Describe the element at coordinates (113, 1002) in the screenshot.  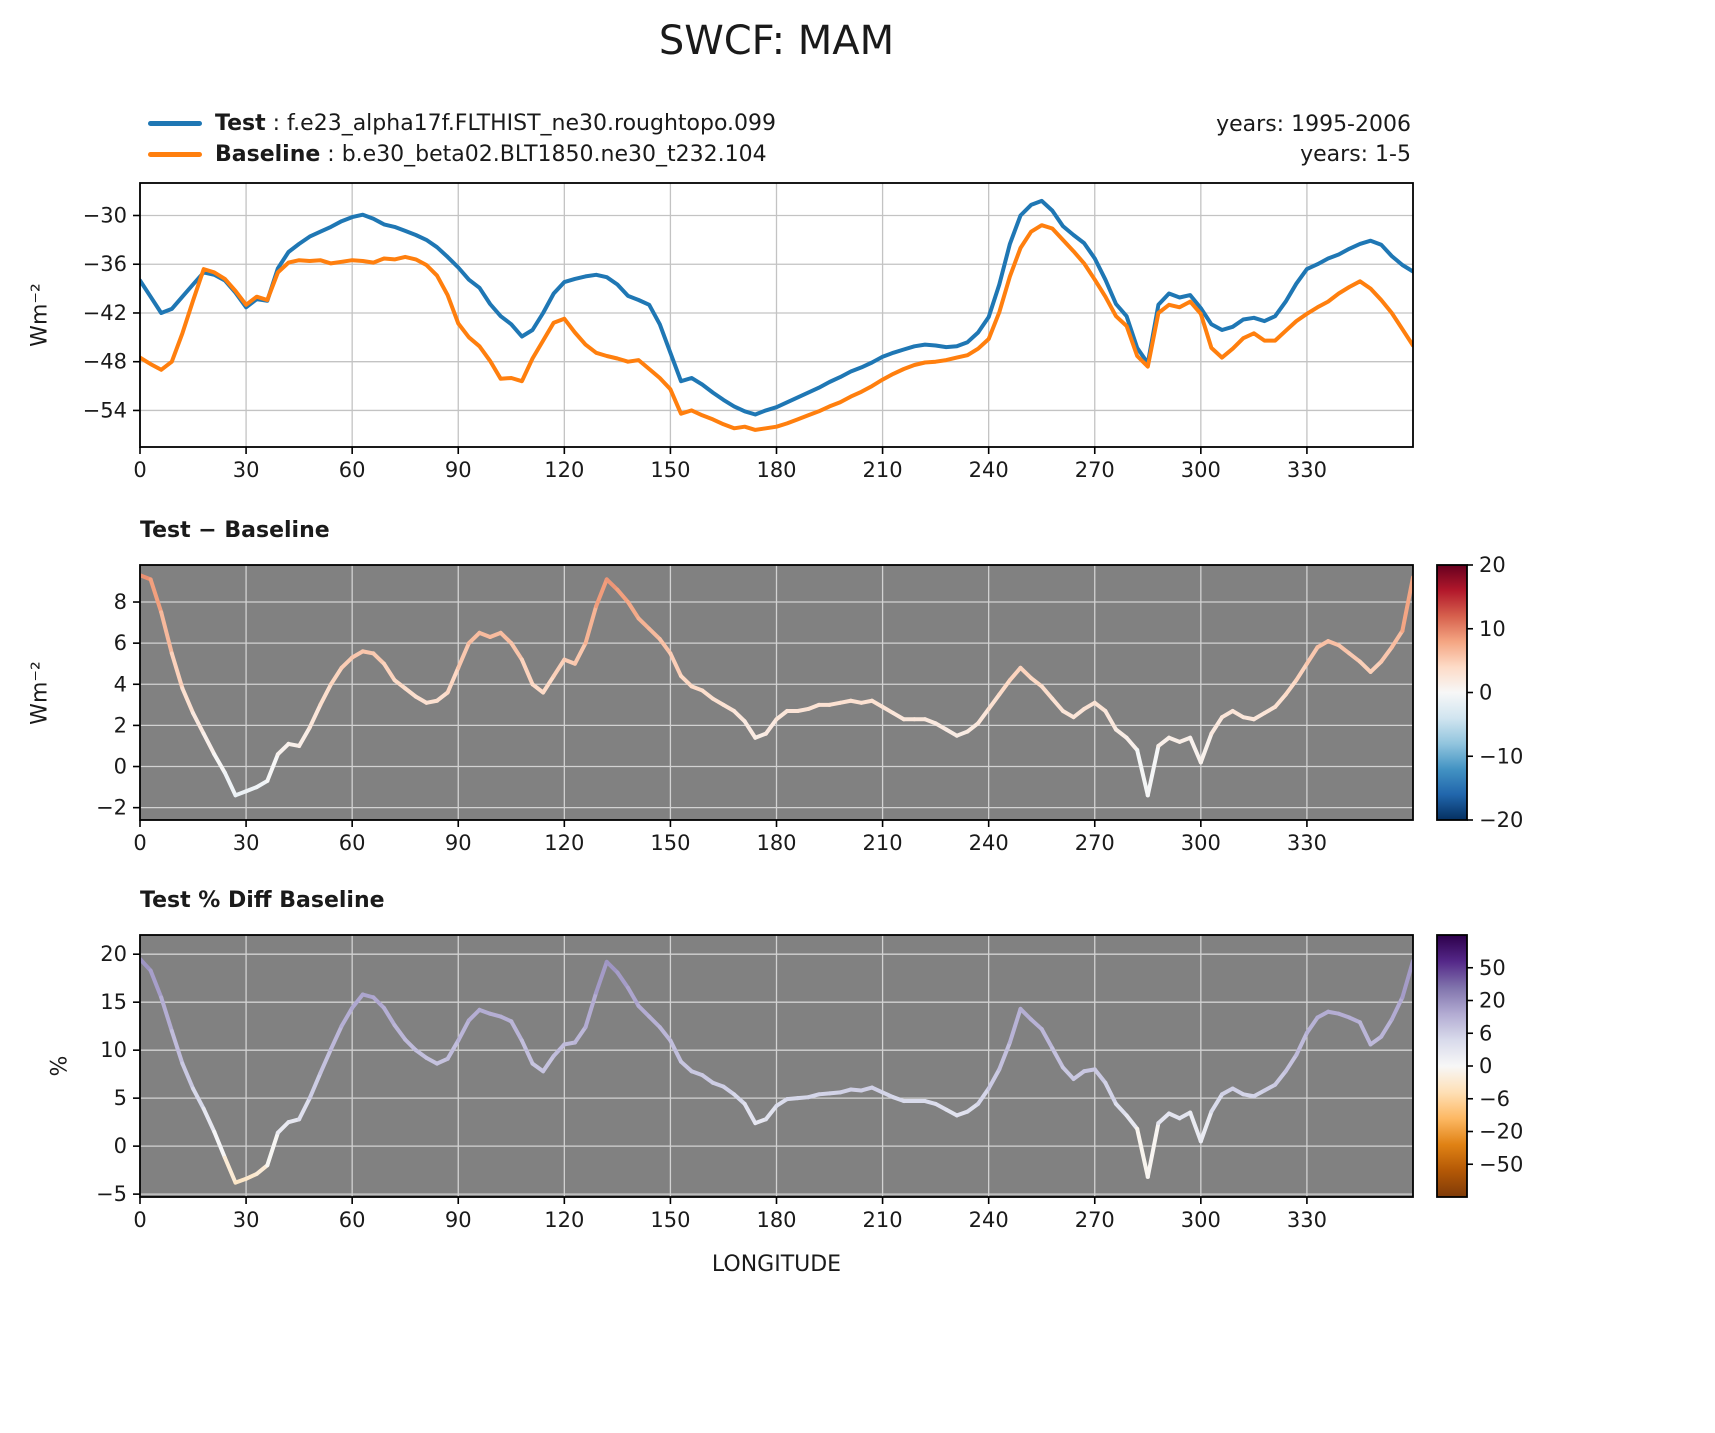
I see `svg-text: 15` at that location.